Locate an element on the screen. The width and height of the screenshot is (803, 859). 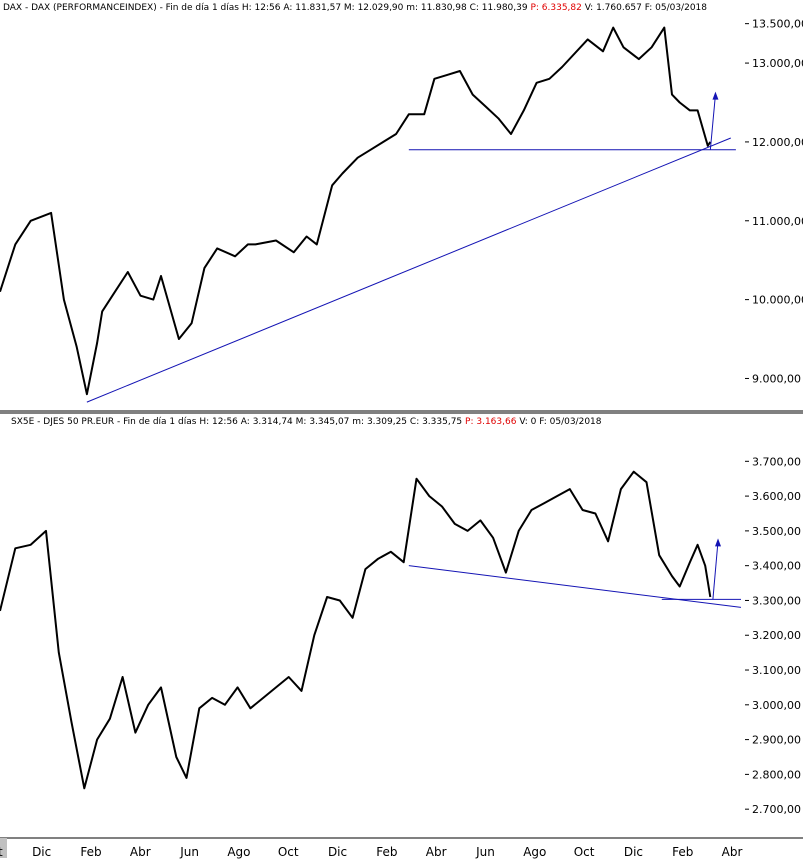
bottom-close: C: 3.335,75 is located at coordinates (436, 422).